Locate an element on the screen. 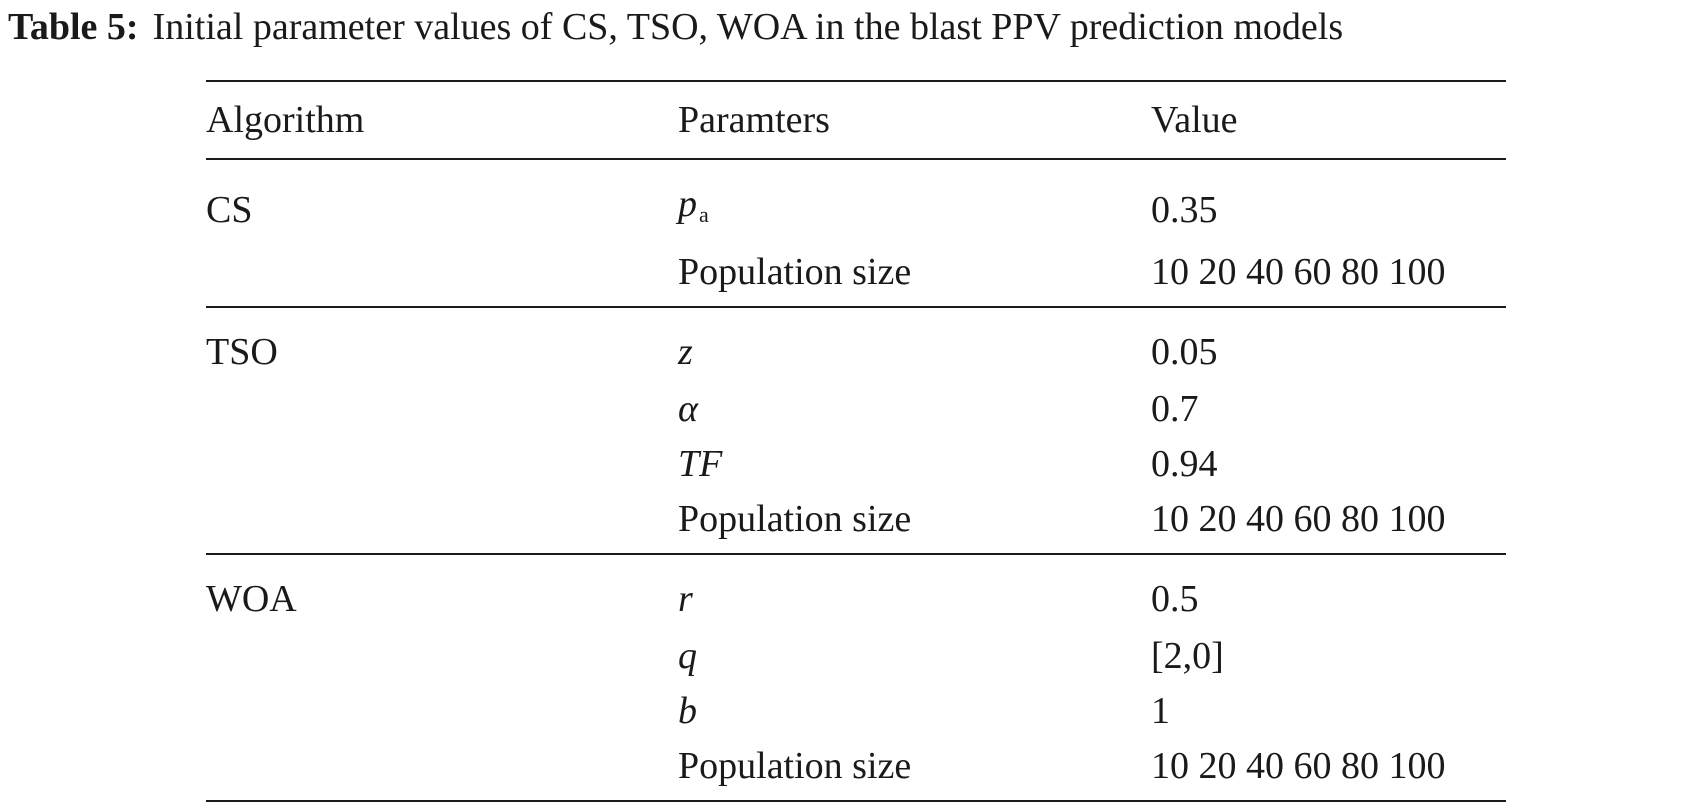 The image size is (1700, 802). value-cell: 1 is located at coordinates (1160, 711).